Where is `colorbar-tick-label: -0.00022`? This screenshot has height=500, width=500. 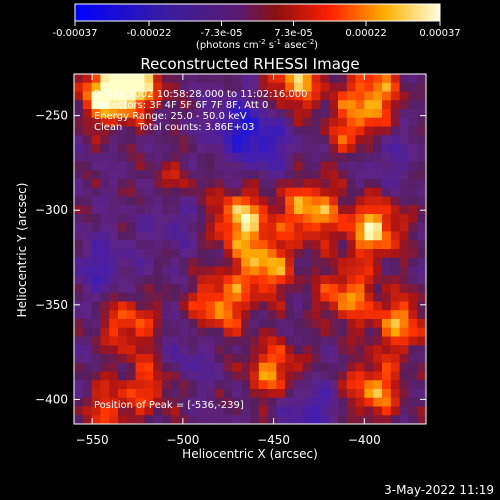 colorbar-tick-label: -0.00022 is located at coordinates (149, 33).